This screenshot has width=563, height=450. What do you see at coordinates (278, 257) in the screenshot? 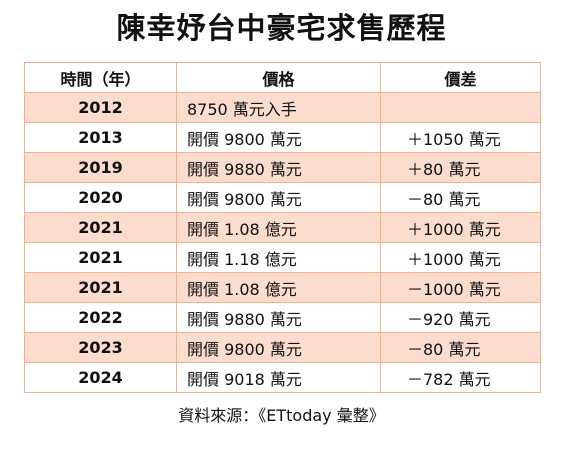
I see `price-cell: 開價 1.18 億元` at bounding box center [278, 257].